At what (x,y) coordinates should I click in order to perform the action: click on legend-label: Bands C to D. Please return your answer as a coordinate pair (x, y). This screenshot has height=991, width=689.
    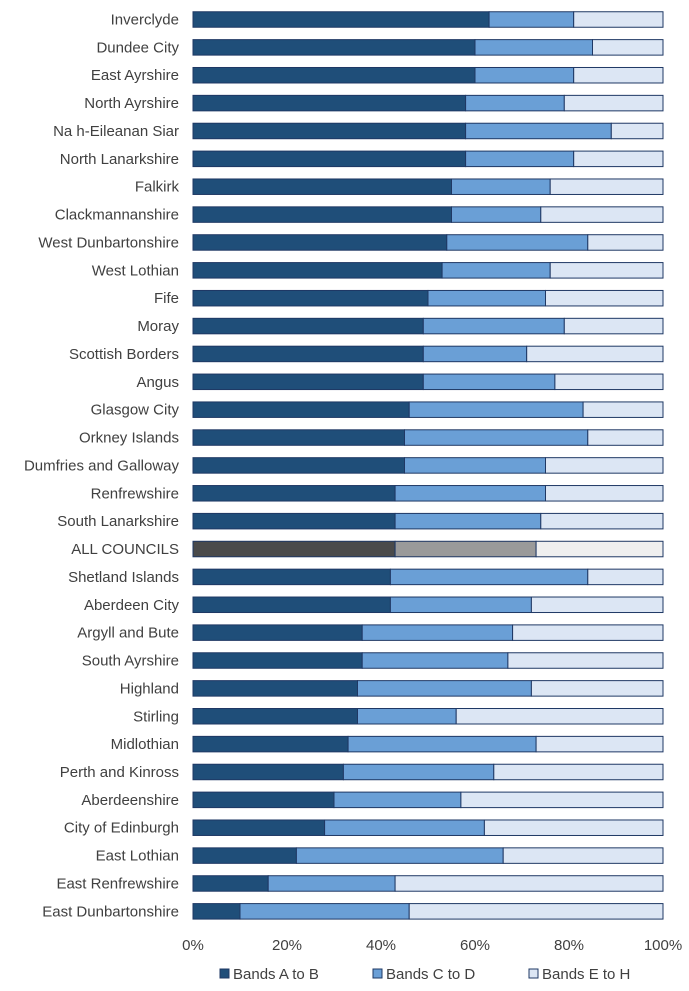
    Looking at the image, I should click on (430, 974).